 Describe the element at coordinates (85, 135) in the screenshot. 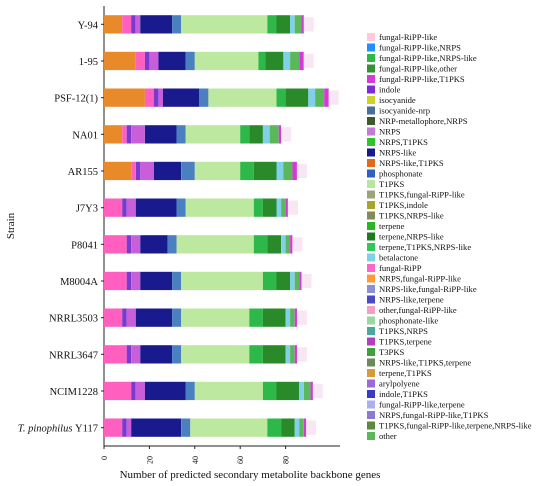

I see `y-tick-label: NA01` at that location.